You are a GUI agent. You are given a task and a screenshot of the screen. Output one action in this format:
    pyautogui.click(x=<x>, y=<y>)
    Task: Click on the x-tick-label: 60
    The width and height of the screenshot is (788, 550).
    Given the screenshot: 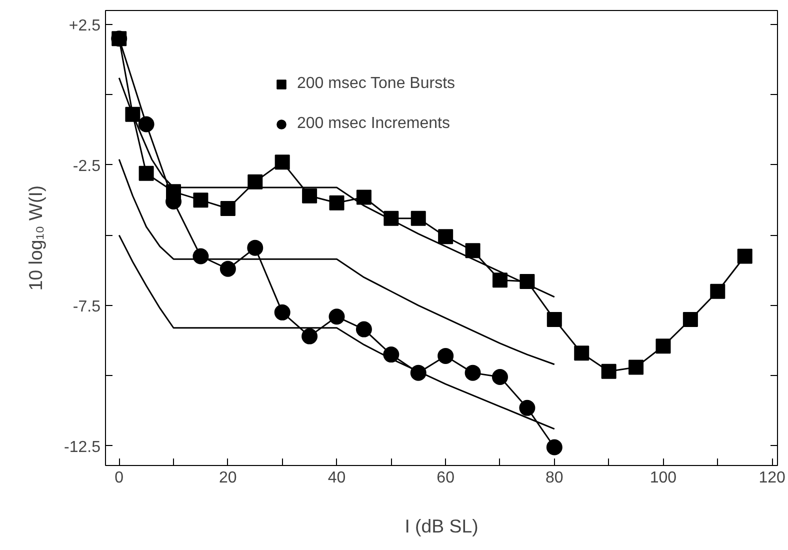 What is the action you would take?
    pyautogui.click(x=445, y=478)
    